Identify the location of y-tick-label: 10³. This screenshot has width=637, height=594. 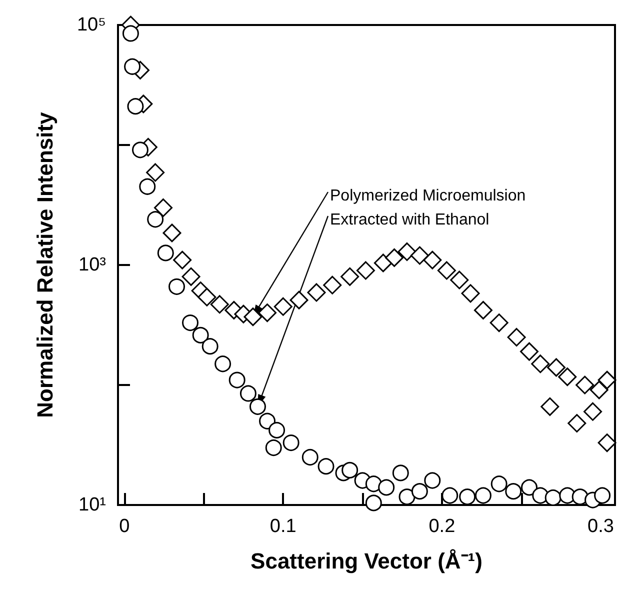
(92, 265).